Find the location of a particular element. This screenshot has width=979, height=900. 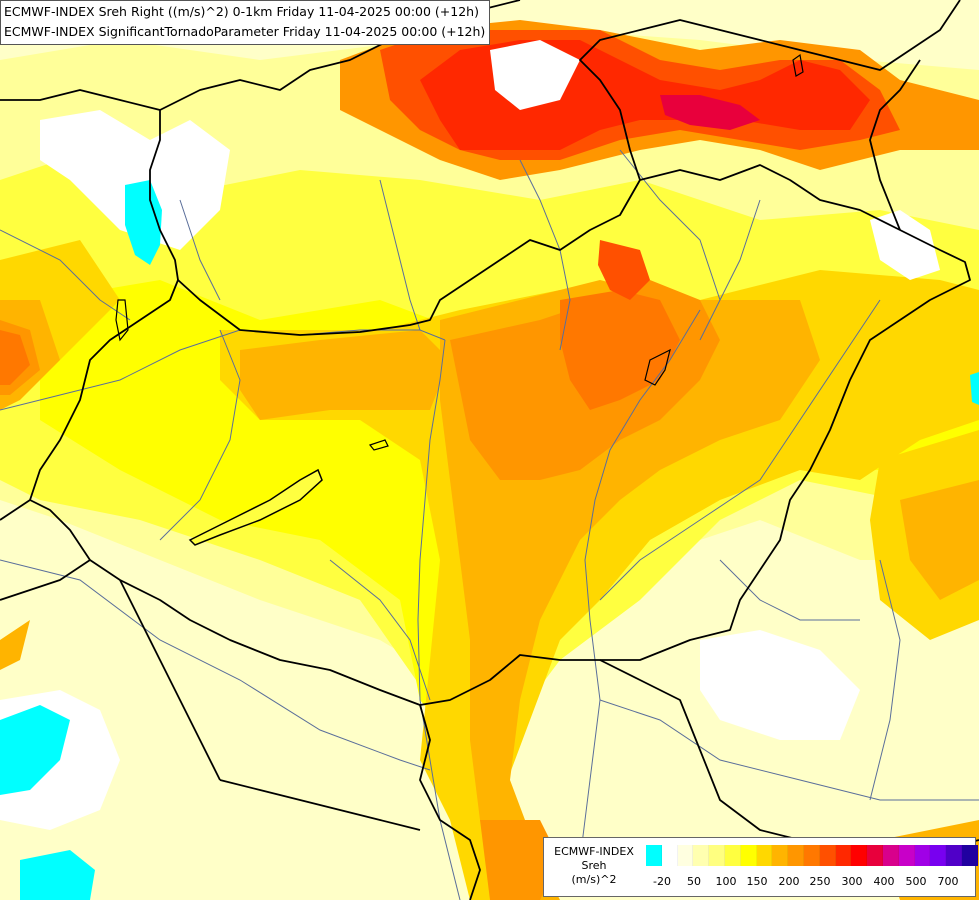

field-white-north is located at coordinates (535, 75).